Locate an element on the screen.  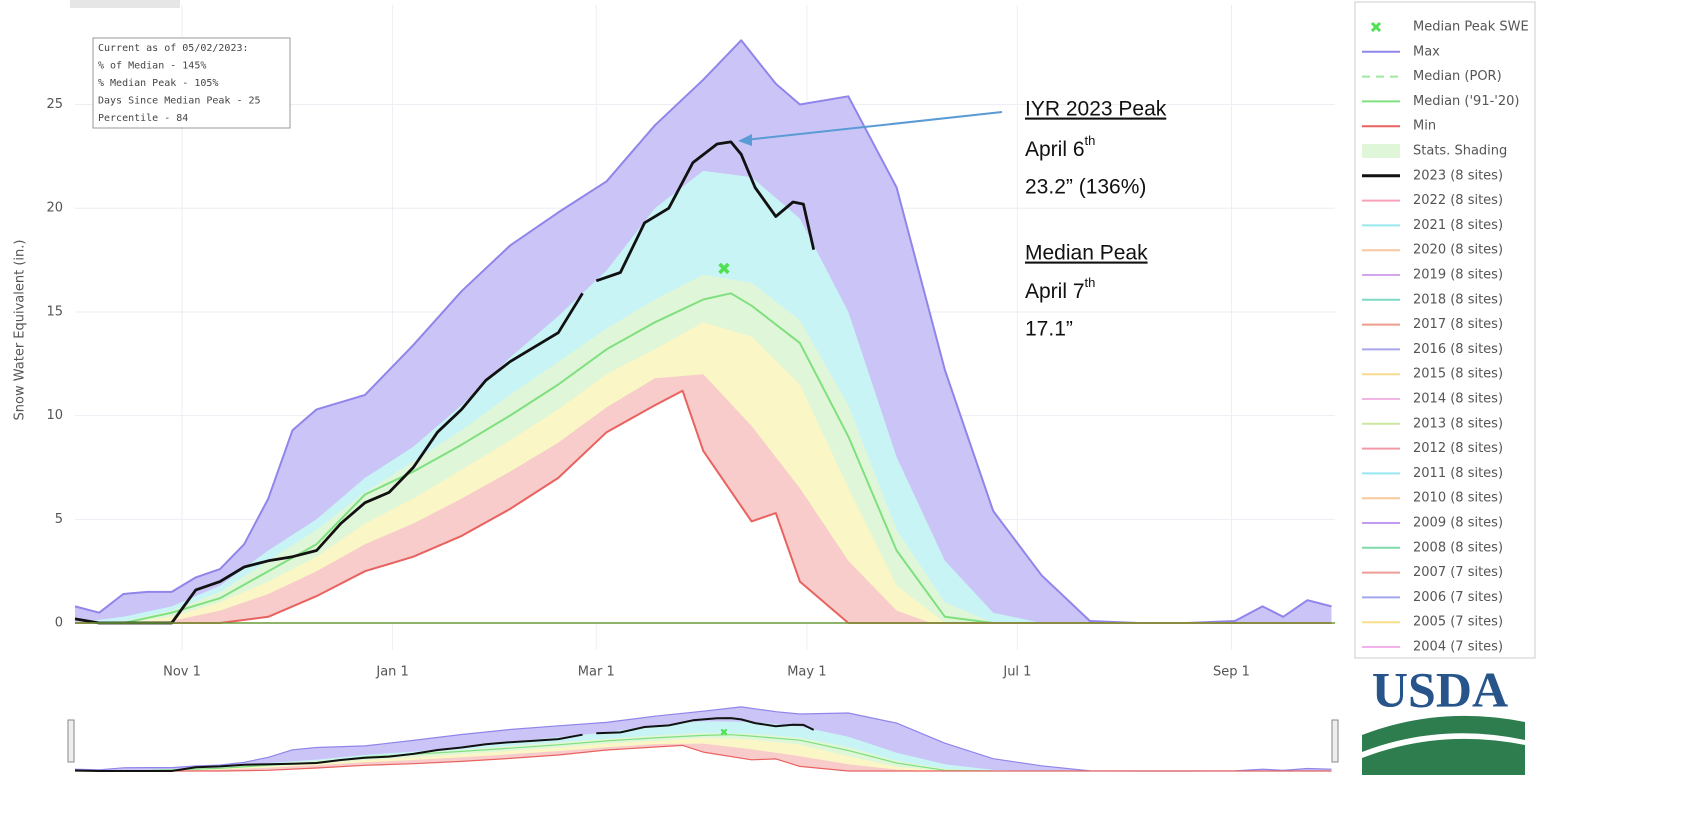
legend-item: Max is located at coordinates (1401, 51).